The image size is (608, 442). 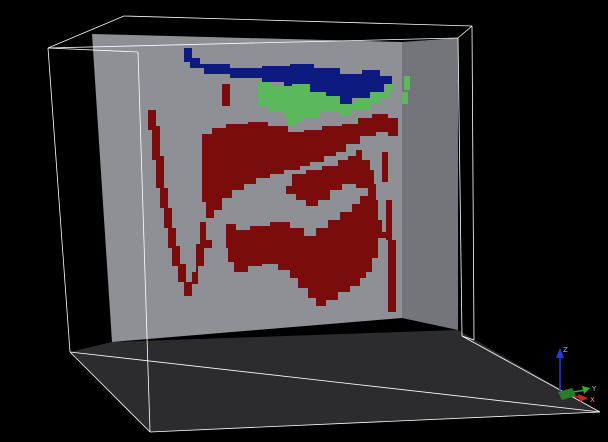 I want to click on z-axis-label: Z, so click(x=565, y=350).